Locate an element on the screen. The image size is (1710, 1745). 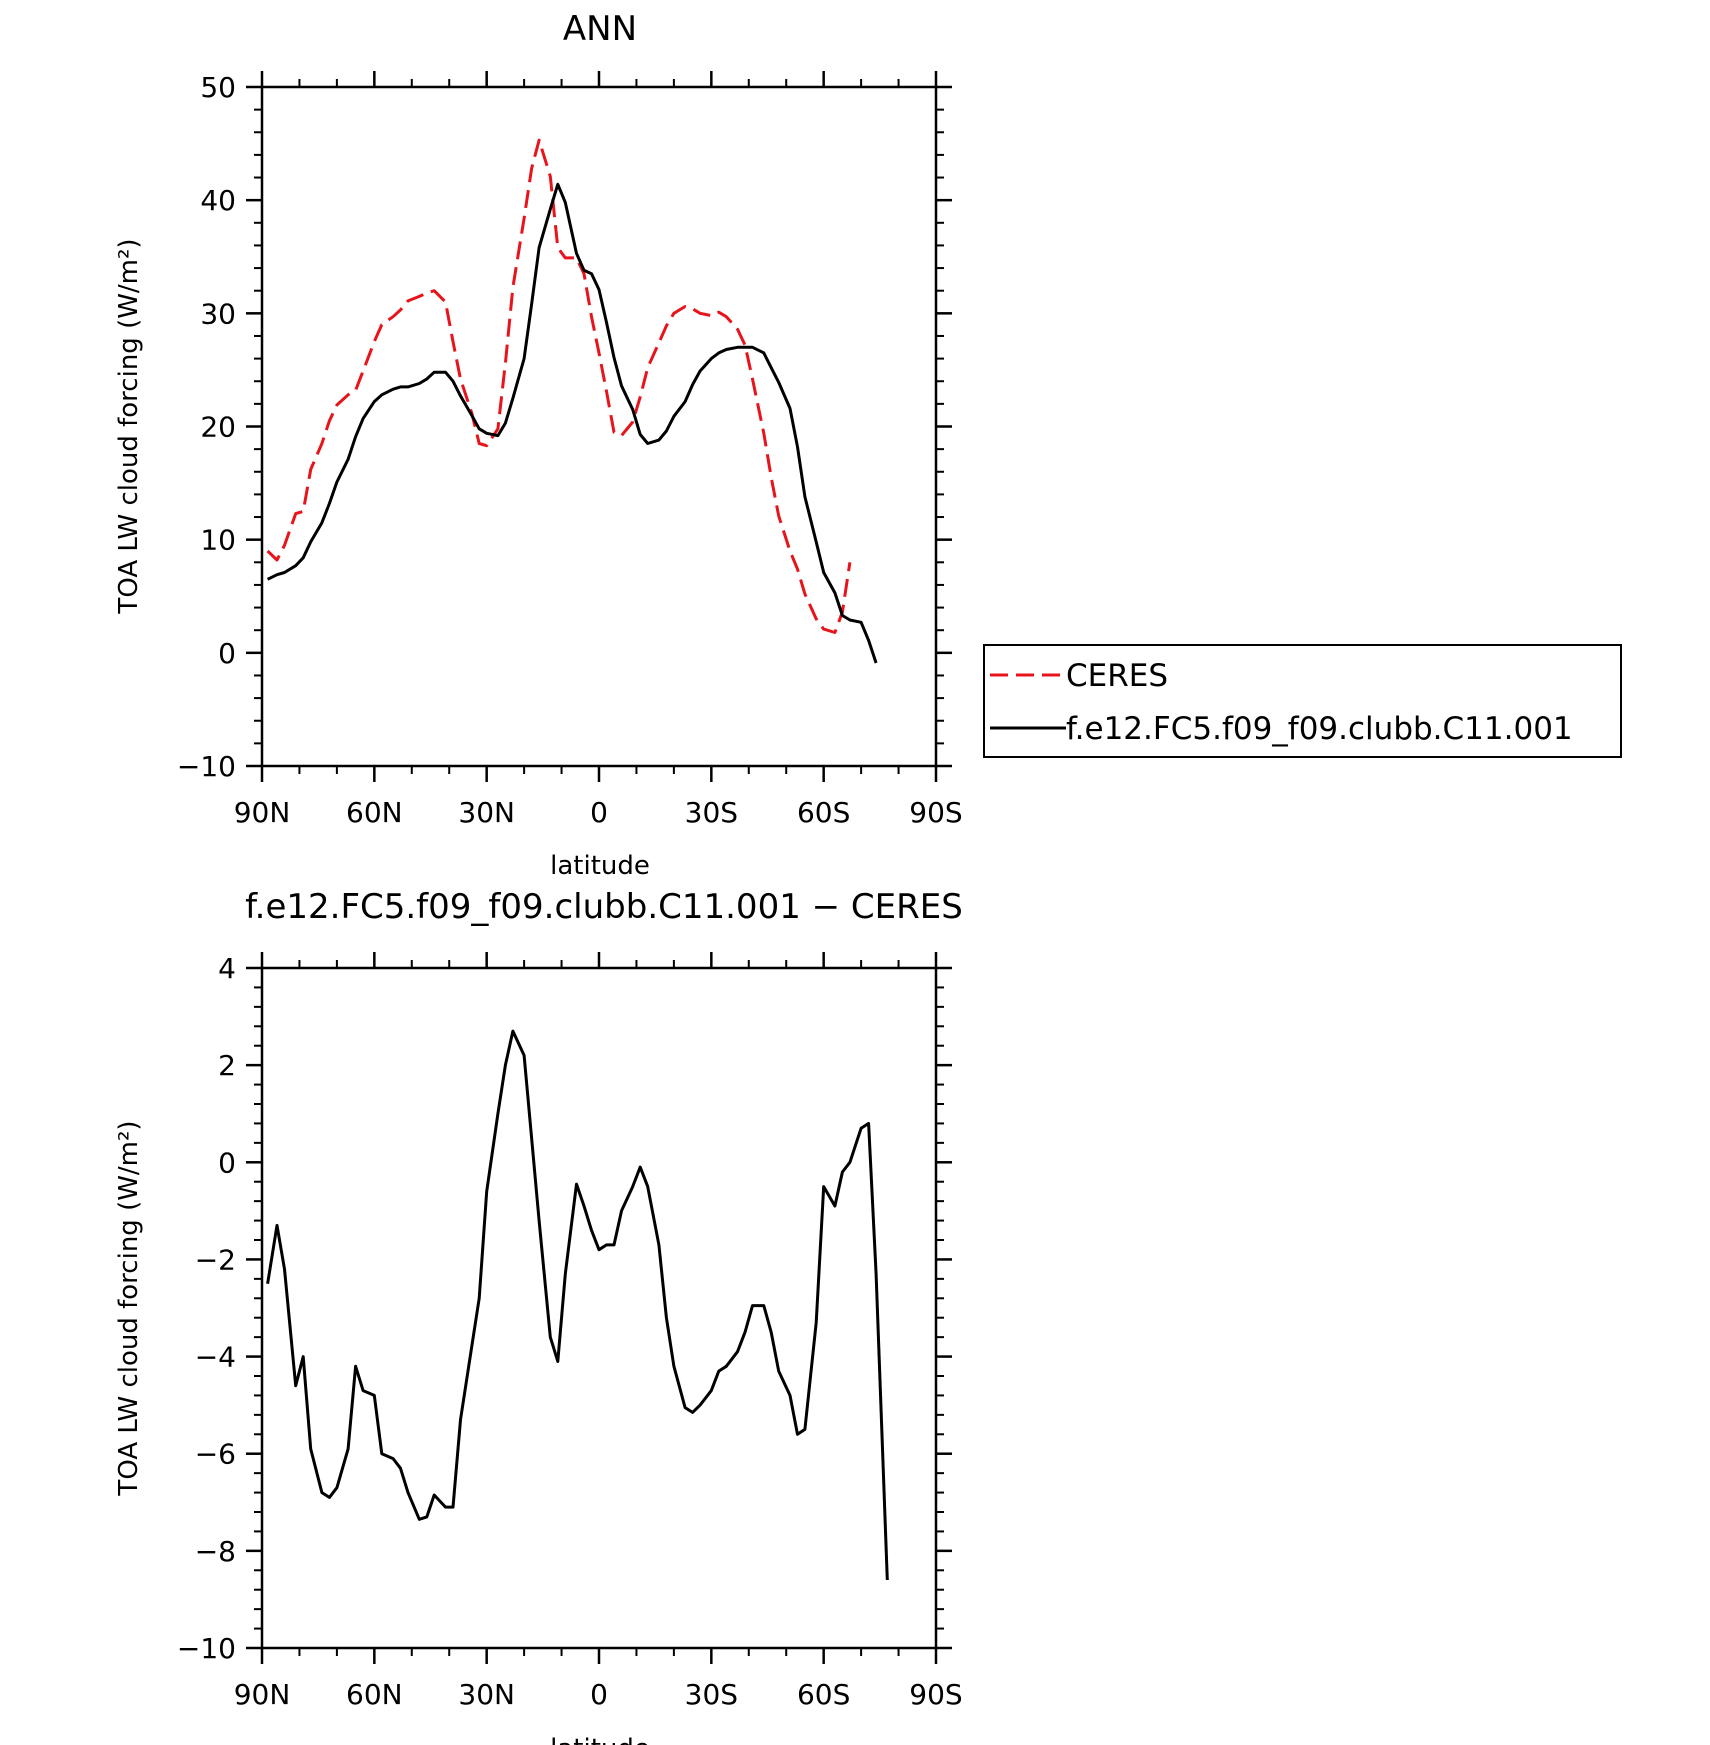
bottom-x-tick-label: 90N is located at coordinates (262, 1694).